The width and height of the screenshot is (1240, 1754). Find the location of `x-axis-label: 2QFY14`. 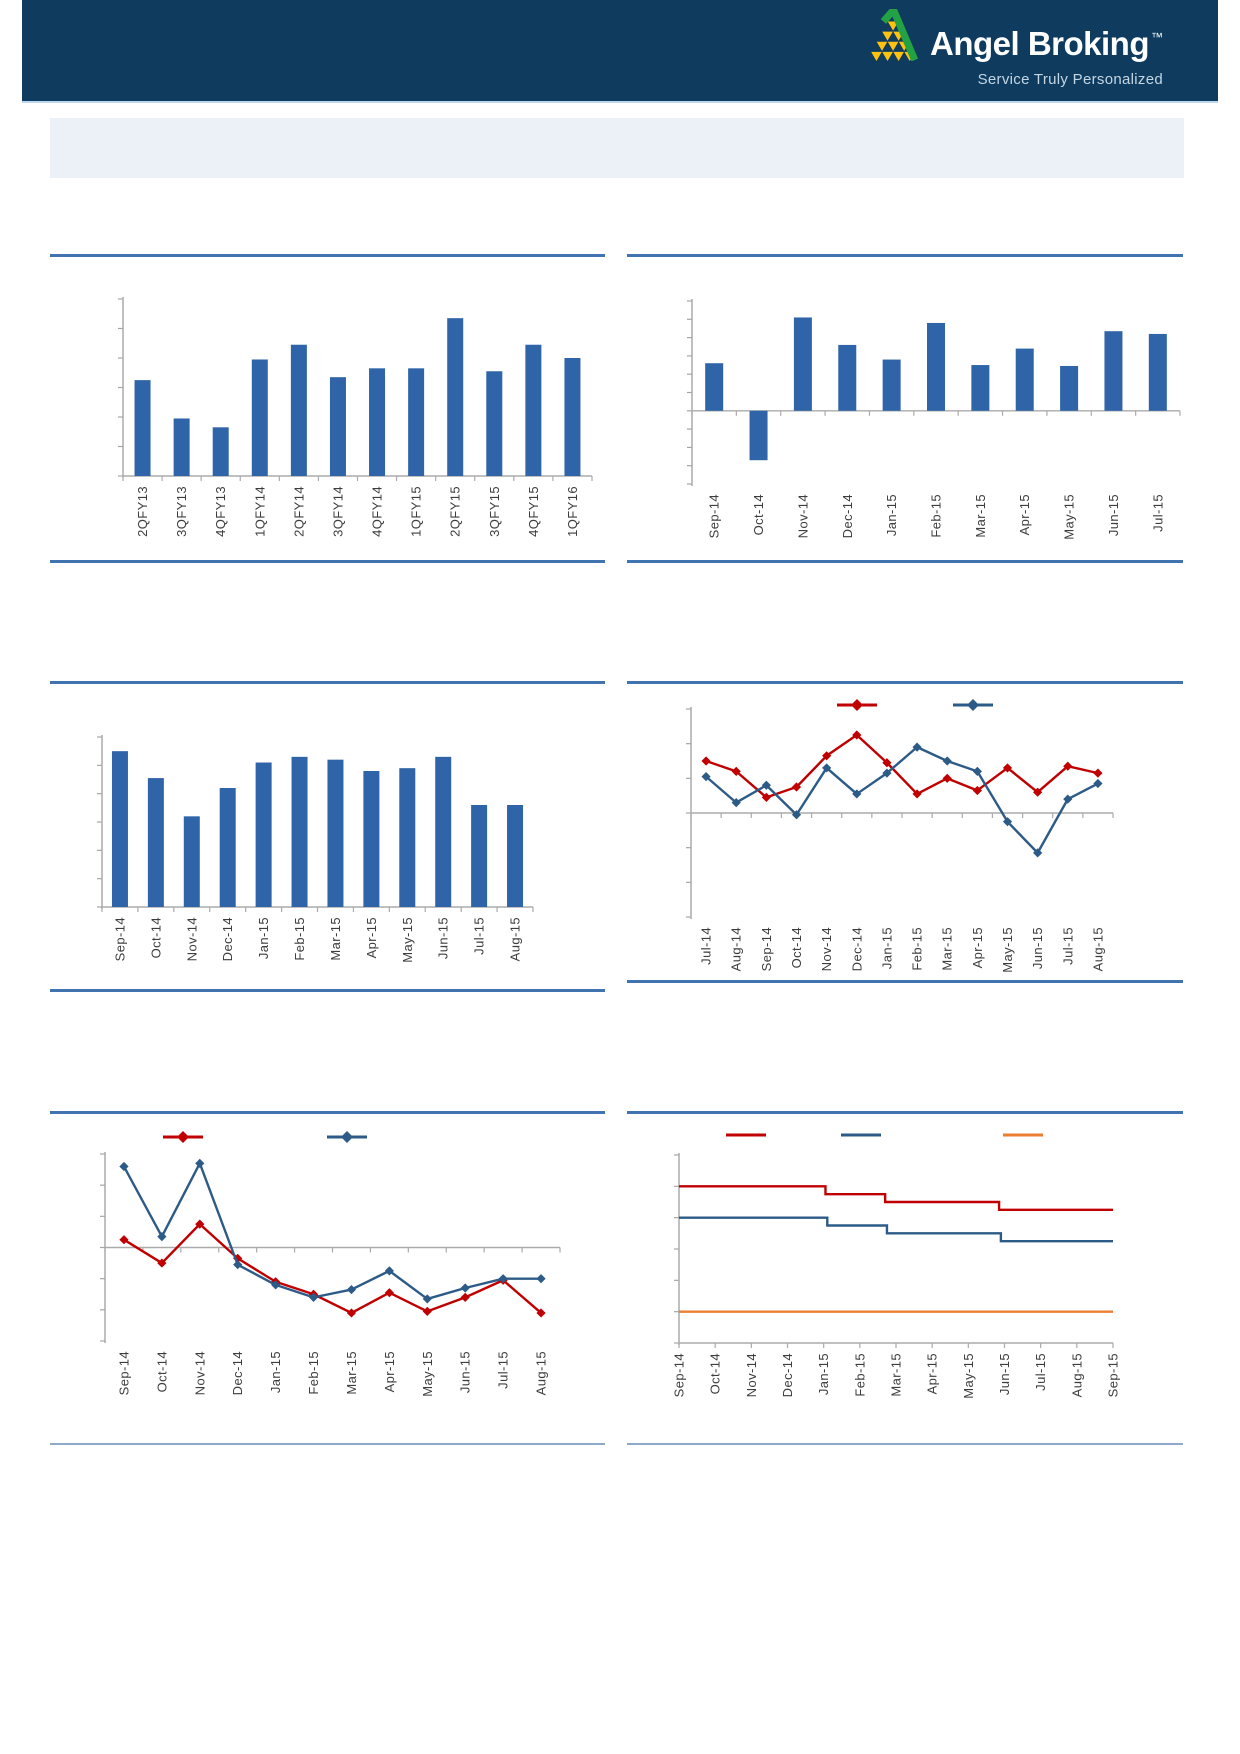

x-axis-label: 2QFY14 is located at coordinates (298, 511).